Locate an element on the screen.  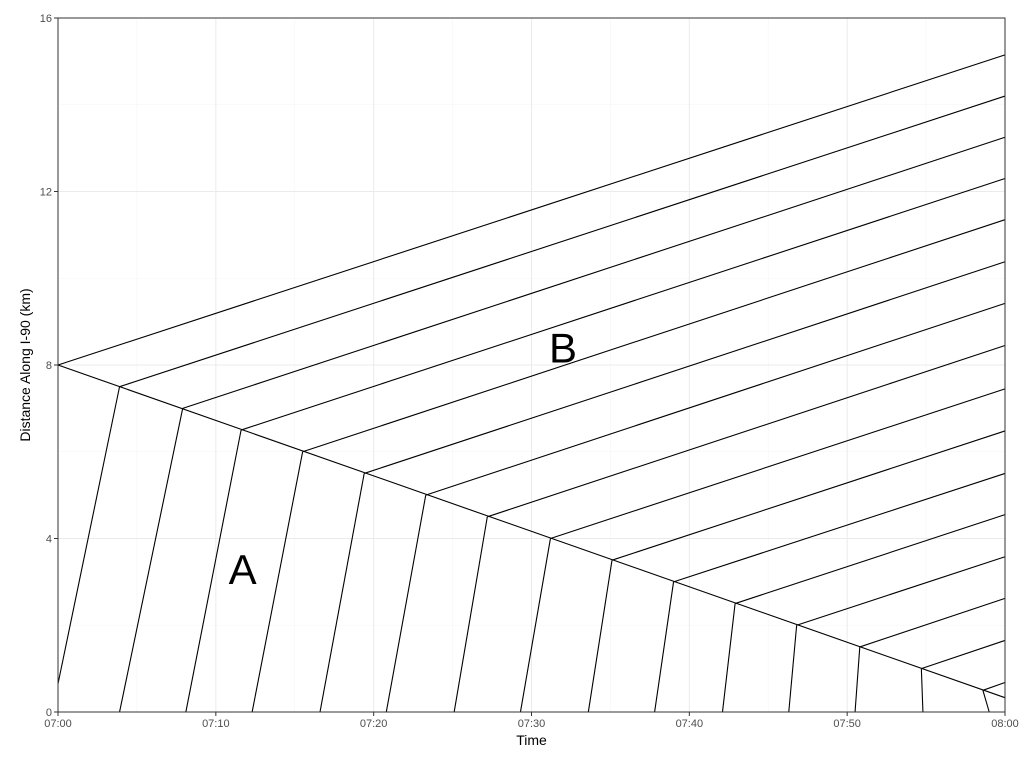
x-axis-ticks: 07:00 07:10 07:20 07:30 07:40 07:50 08:00 is located at coordinates (531, 721).